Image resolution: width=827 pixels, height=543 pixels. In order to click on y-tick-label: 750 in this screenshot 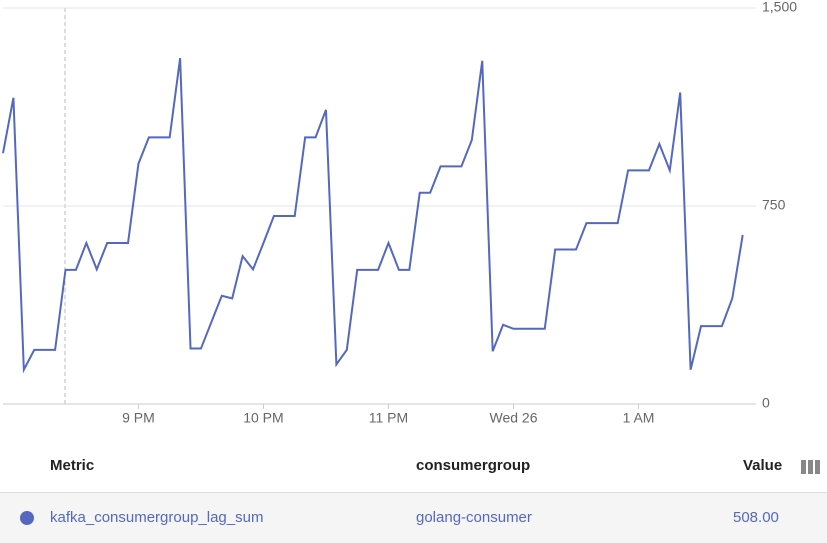, I will do `click(774, 205)`.